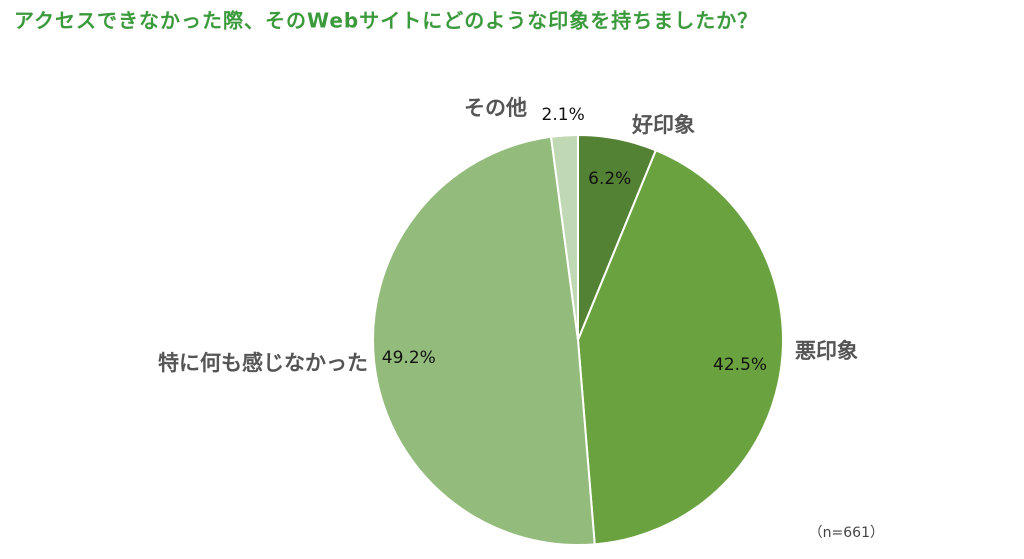 This screenshot has width=1024, height=559. I want to click on sample-note: （n=661）, so click(846, 533).